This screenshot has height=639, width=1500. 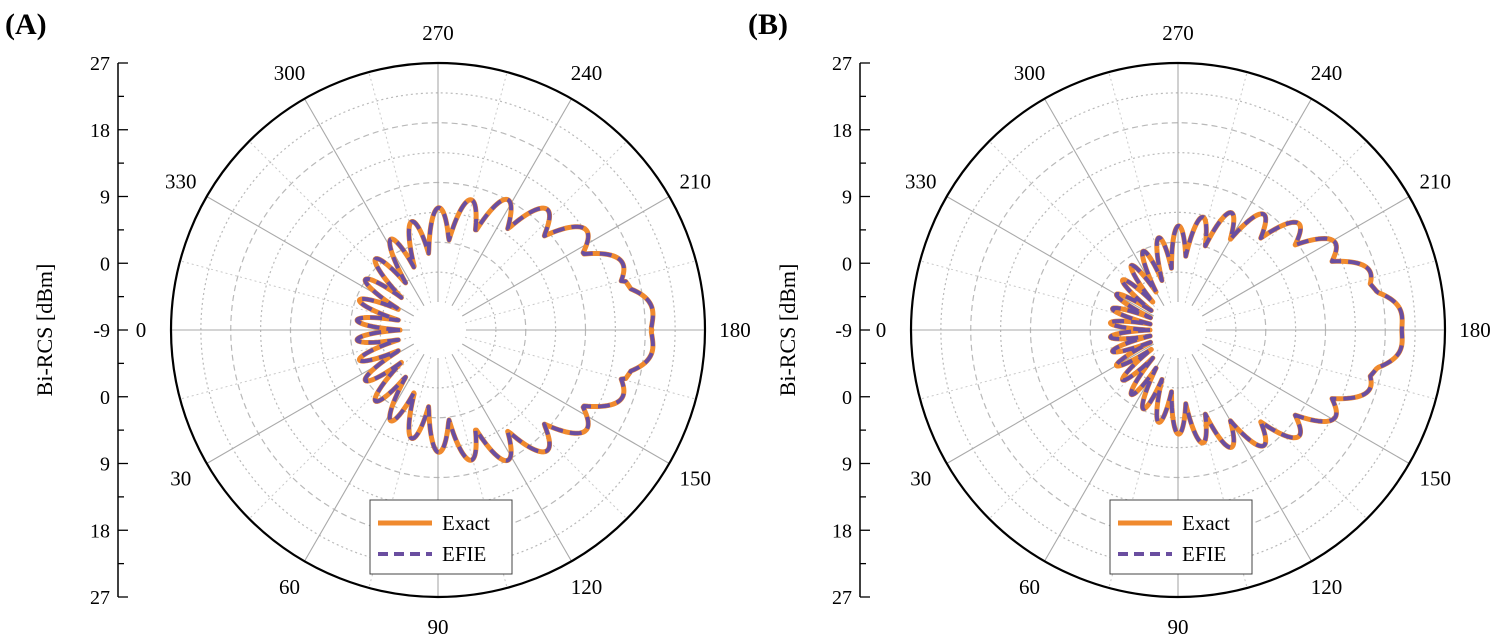 I want to click on panel-label: (A), so click(x=26, y=24).